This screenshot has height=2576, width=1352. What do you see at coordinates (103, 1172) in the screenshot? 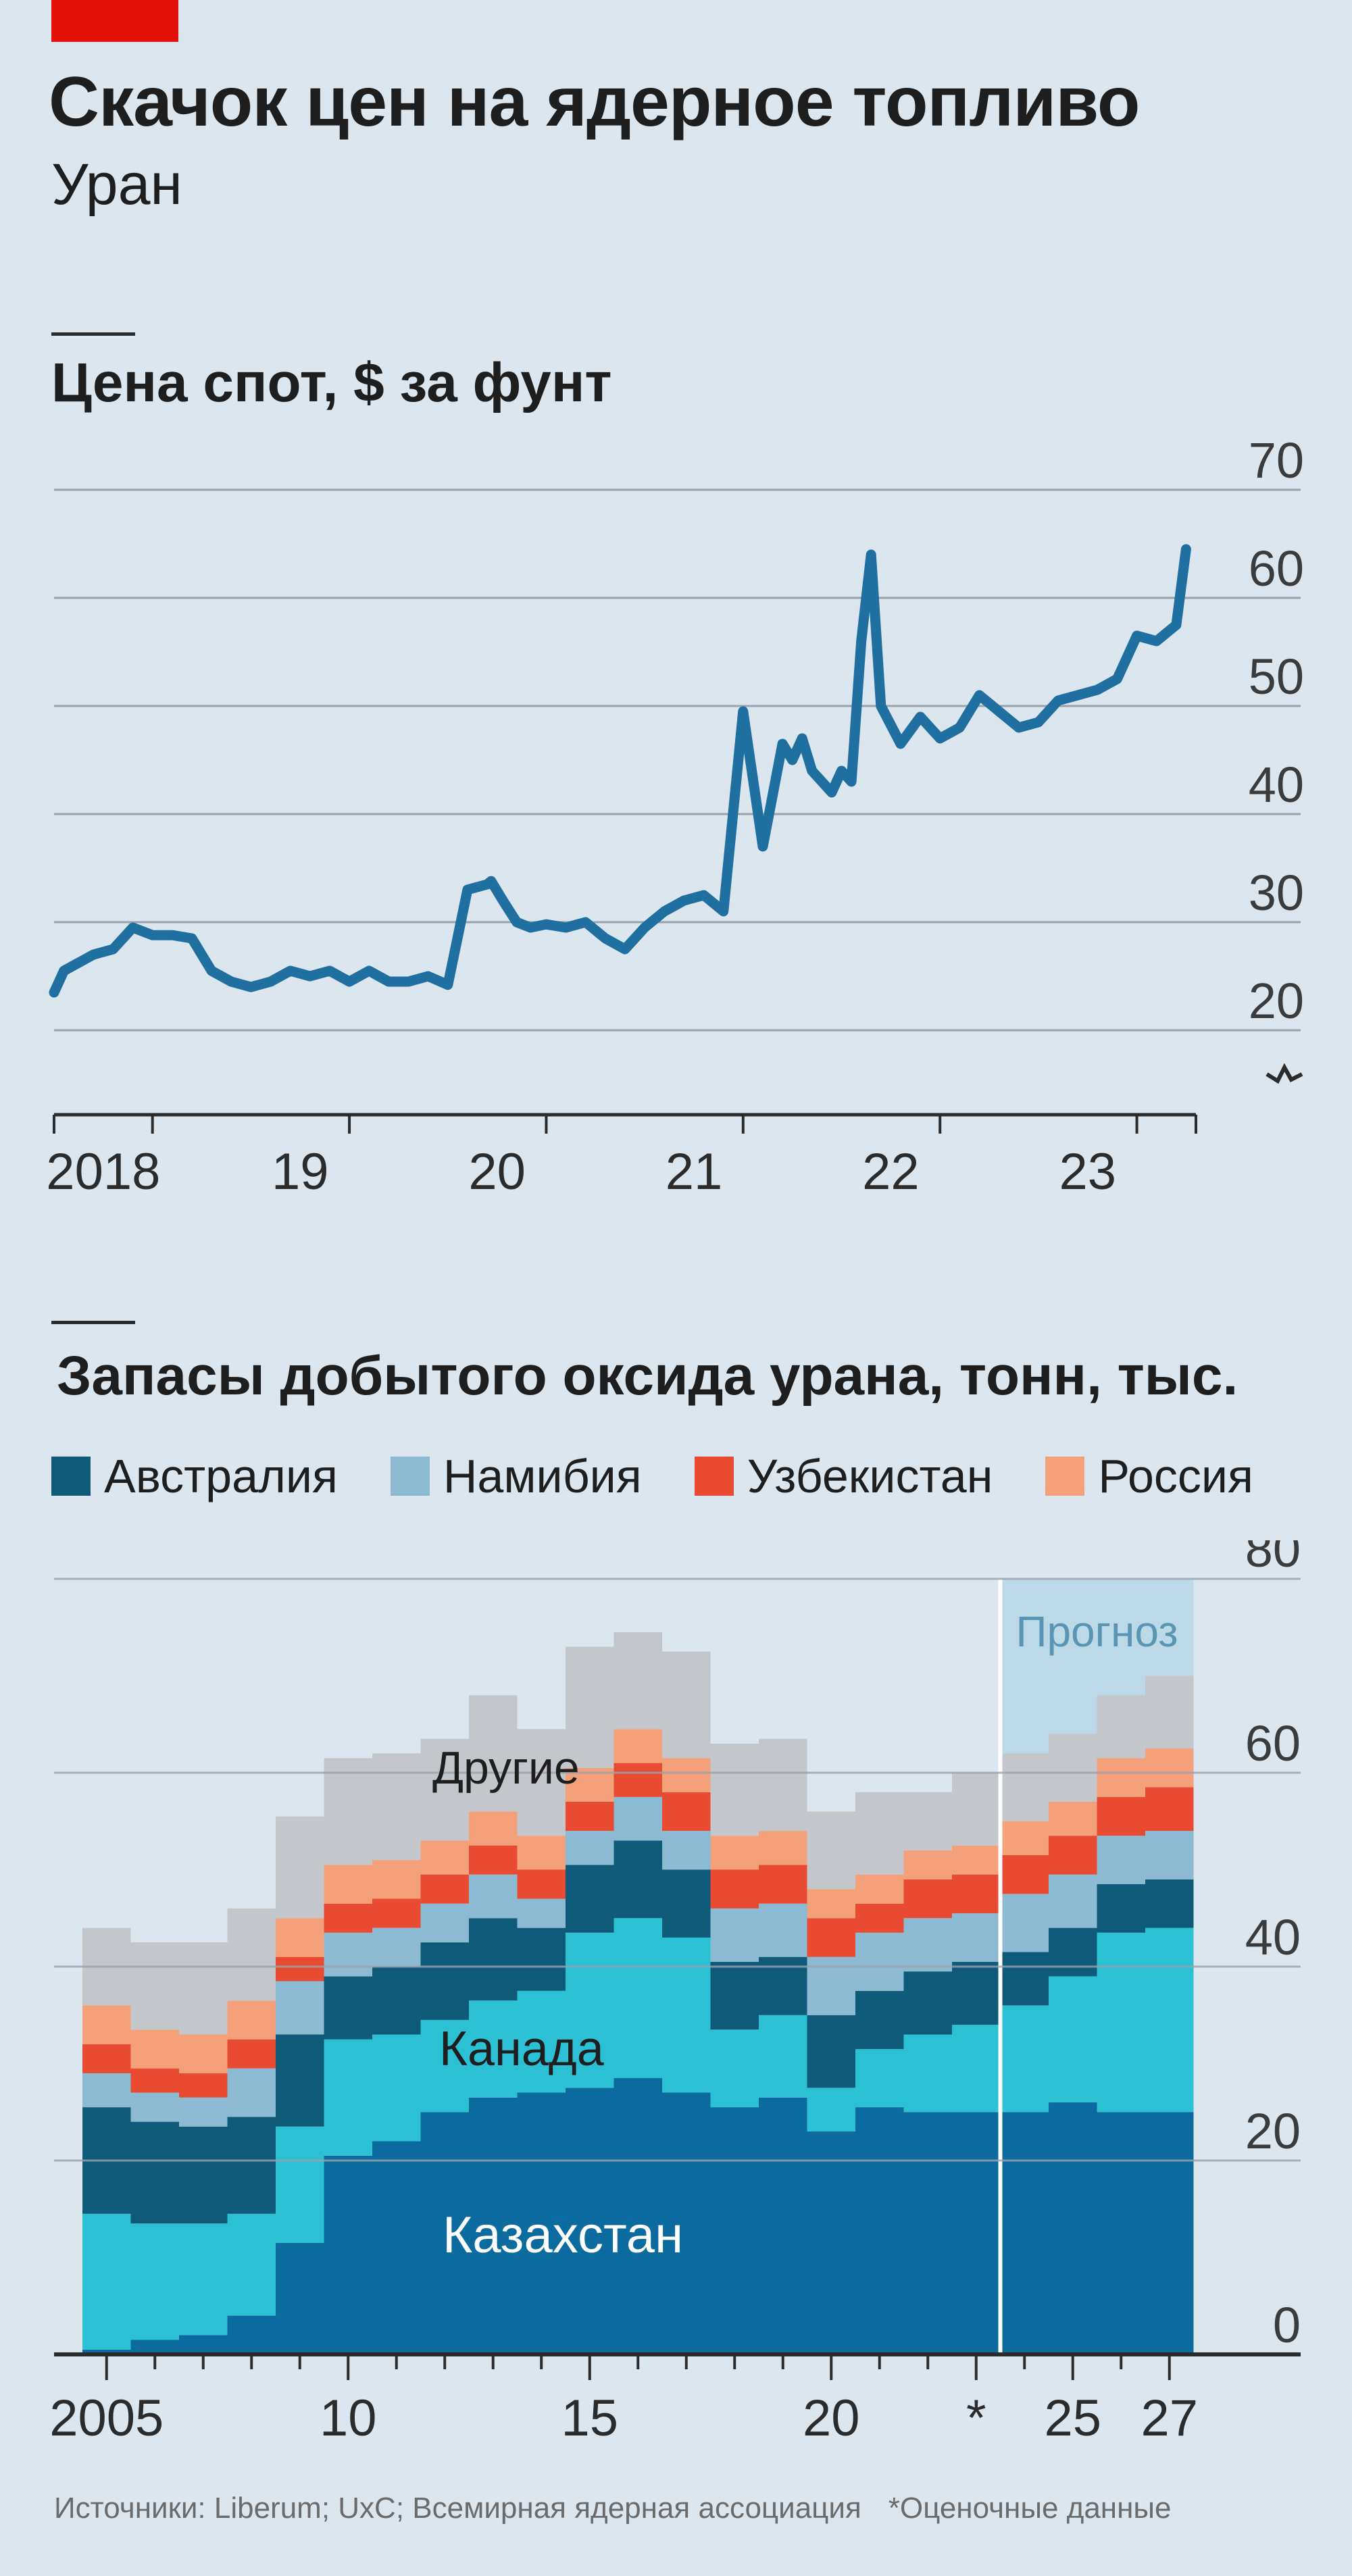
I see `x-tick-label: 2018` at bounding box center [103, 1172].